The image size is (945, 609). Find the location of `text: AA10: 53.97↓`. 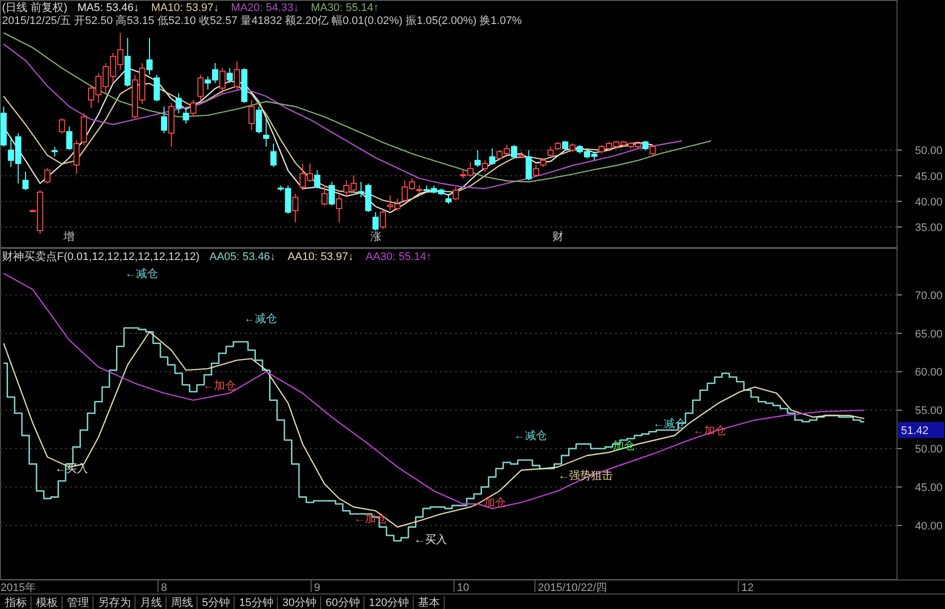

text: AA10: 53.97↓ is located at coordinates (321, 257).